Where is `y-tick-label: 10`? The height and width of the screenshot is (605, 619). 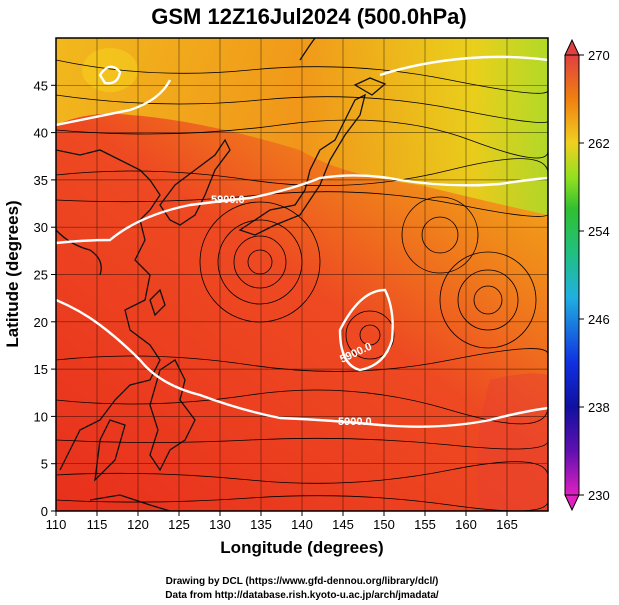 y-tick-label: 10 is located at coordinates (41, 416).